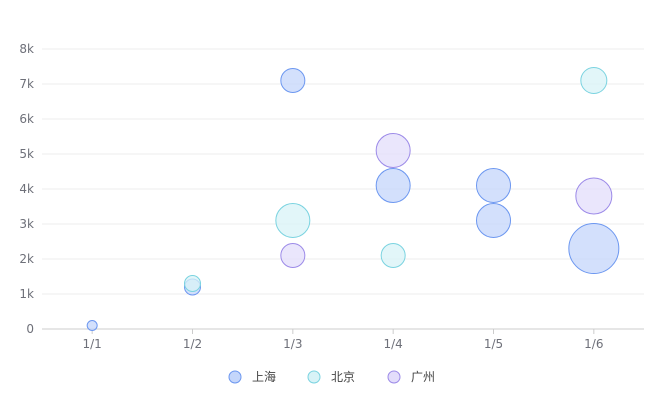 Image resolution: width=664 pixels, height=401 pixels. What do you see at coordinates (593, 344) in the screenshot?
I see `x-tick-label: 1/6` at bounding box center [593, 344].